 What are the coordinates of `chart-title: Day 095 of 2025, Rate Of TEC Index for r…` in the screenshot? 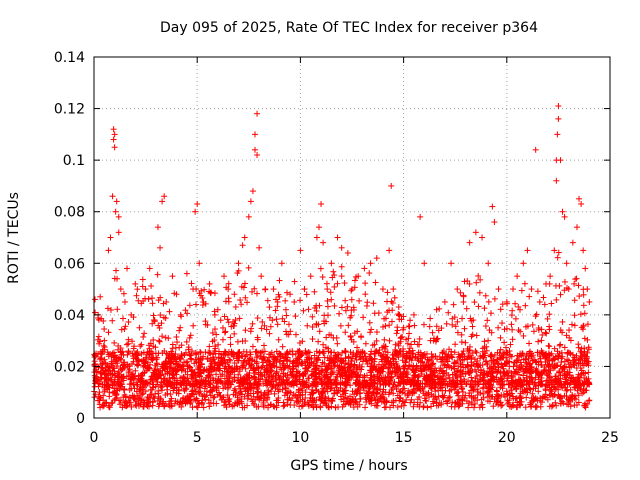 It's located at (349, 28).